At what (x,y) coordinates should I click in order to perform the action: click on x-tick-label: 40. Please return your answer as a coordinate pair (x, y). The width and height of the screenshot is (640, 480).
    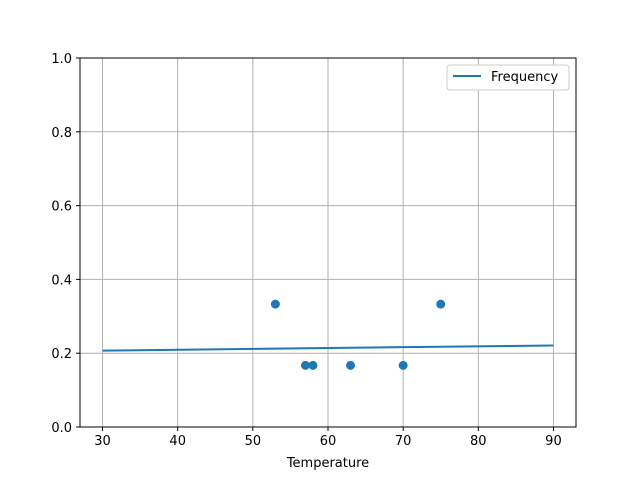
    Looking at the image, I should click on (177, 441).